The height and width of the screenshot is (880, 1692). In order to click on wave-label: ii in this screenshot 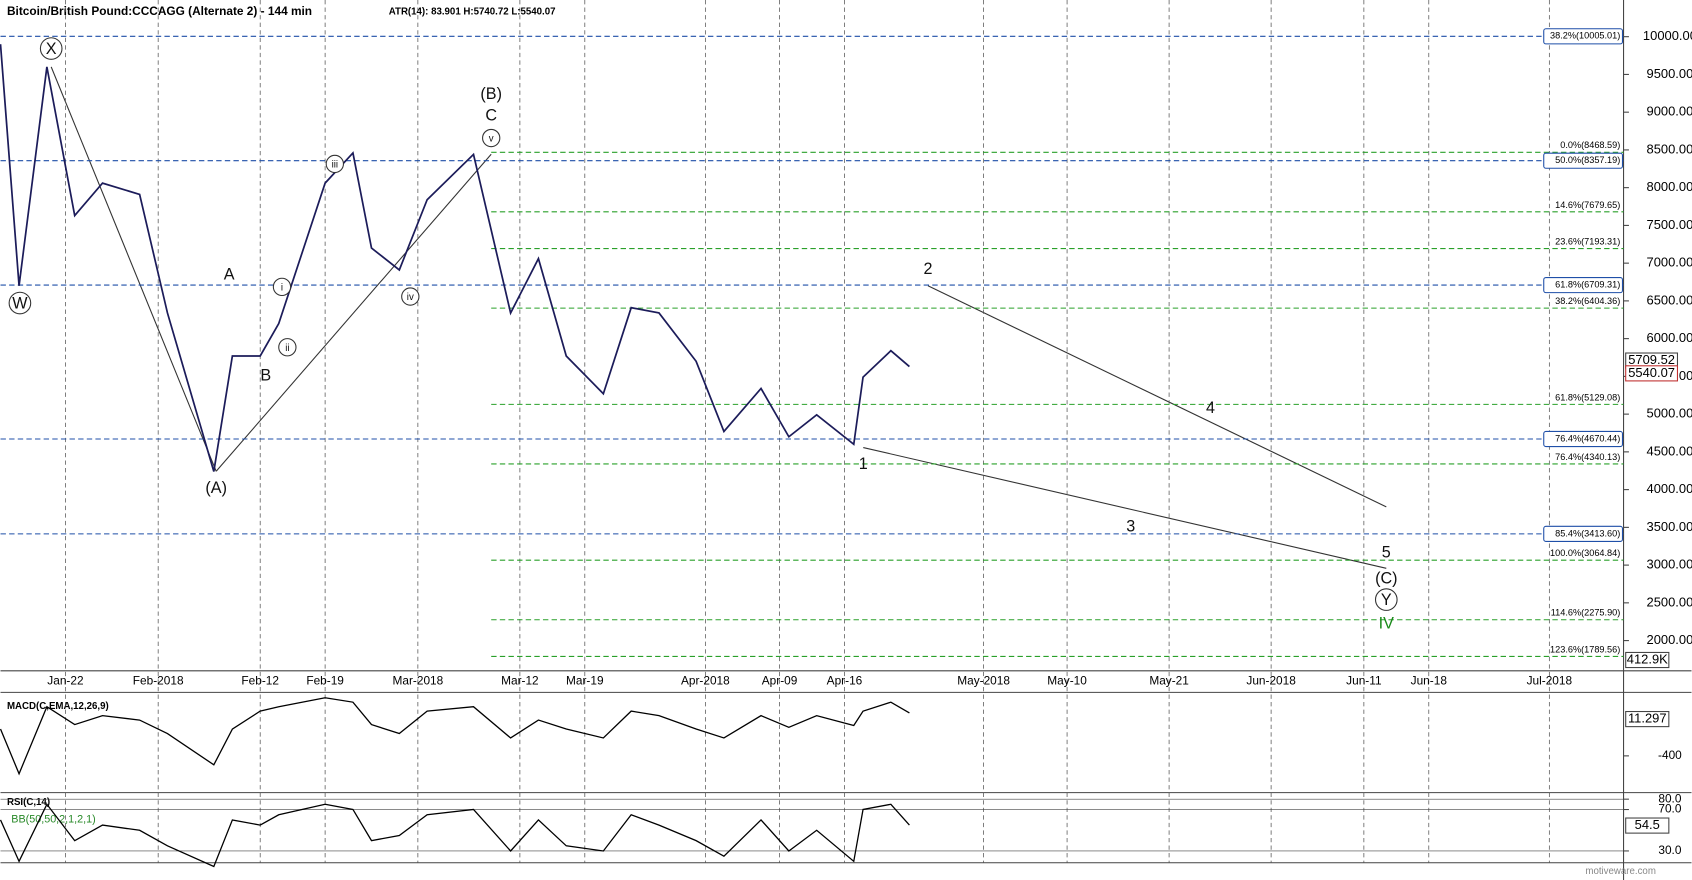, I will do `click(287, 348)`.